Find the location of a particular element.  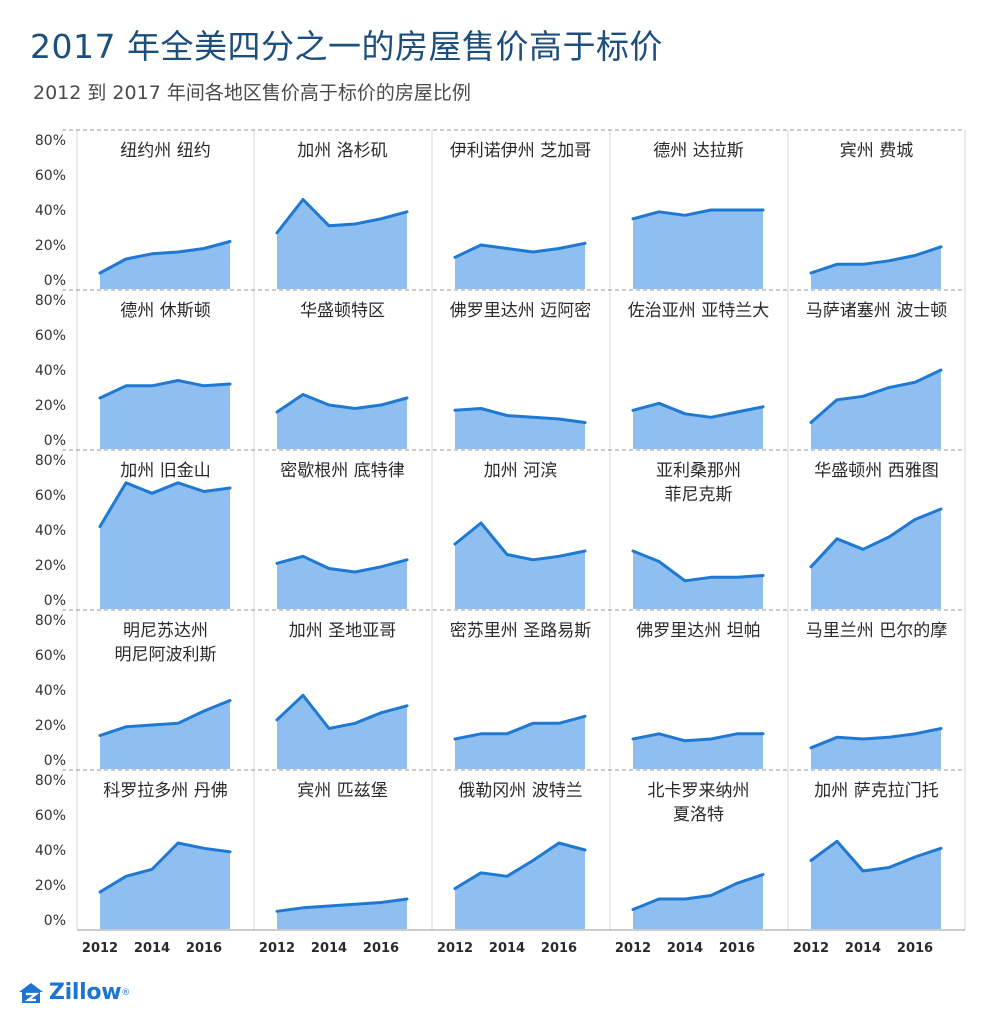

panel-title: 德州 达拉斯 is located at coordinates (698, 151).